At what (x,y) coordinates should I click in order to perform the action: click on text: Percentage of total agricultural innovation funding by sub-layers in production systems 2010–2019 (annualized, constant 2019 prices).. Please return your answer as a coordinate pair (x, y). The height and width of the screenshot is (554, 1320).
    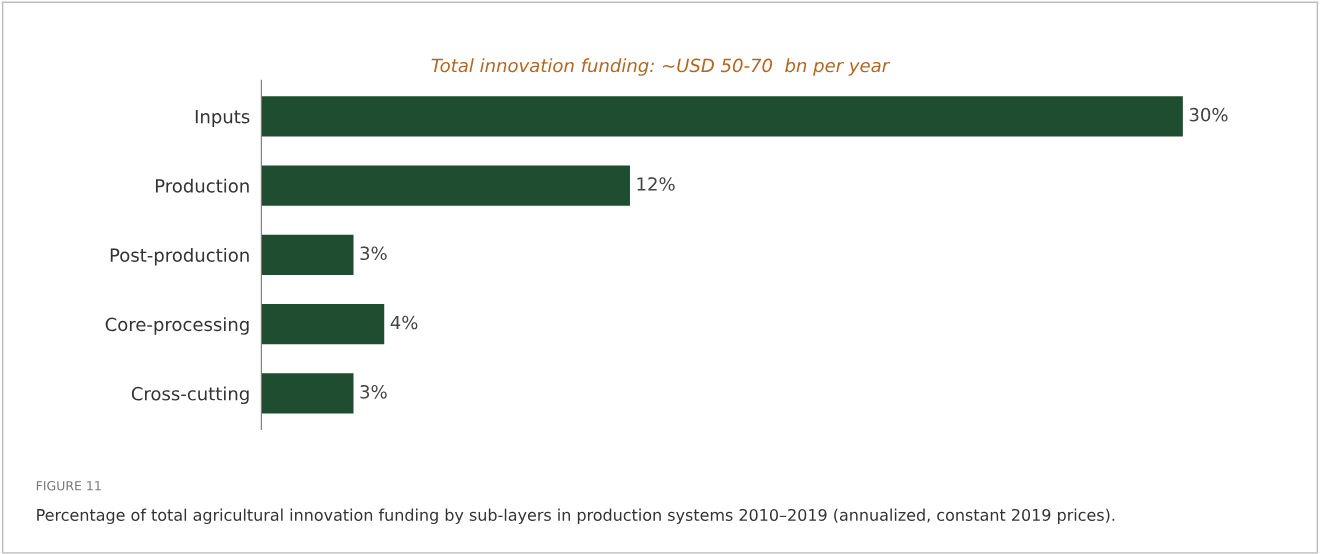
    Looking at the image, I should click on (576, 516).